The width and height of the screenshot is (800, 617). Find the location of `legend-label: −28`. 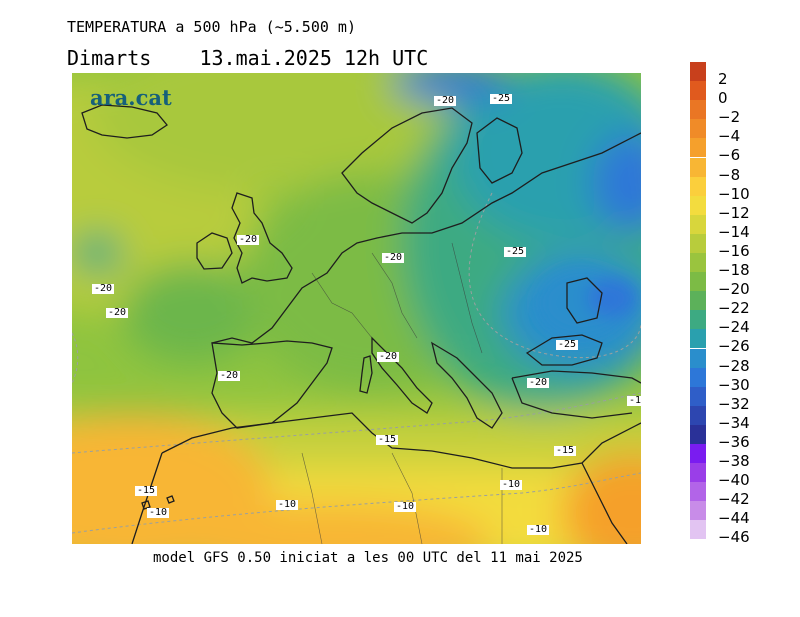

legend-label: −28 is located at coordinates (734, 365).